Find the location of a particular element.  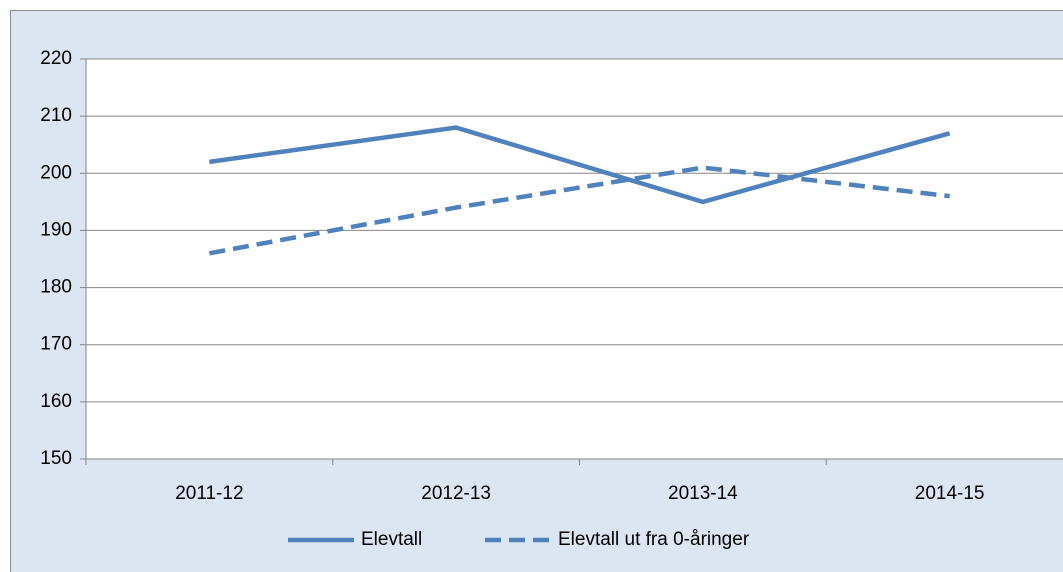

x-tick-label: 2012-13 is located at coordinates (456, 493).